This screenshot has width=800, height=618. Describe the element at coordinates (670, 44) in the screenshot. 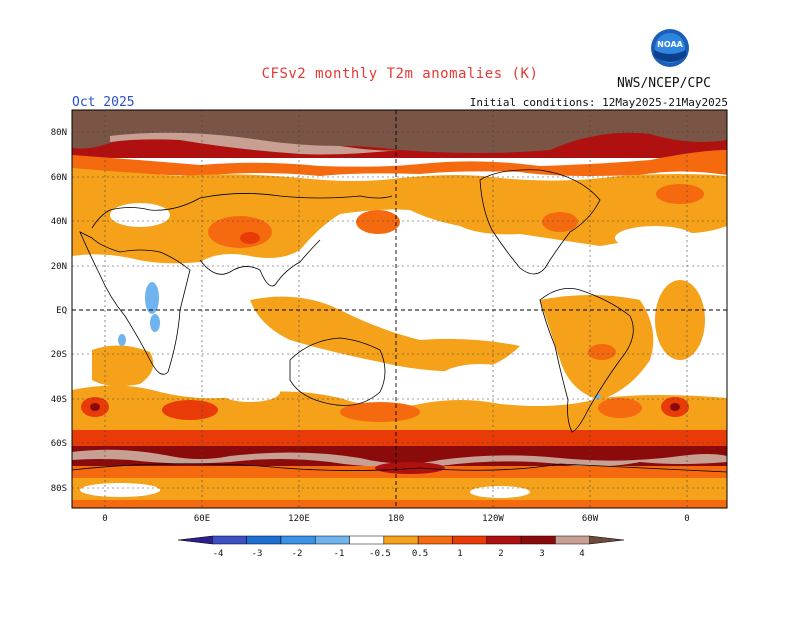

I see `svg-text: NOAA` at that location.